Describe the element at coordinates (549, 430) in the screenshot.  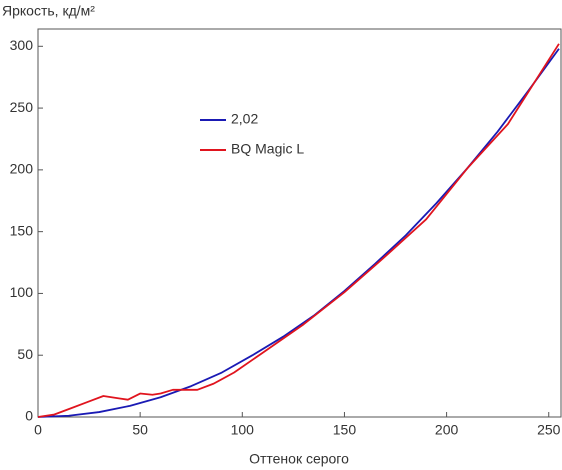
I see `x-tick-label: 250` at that location.